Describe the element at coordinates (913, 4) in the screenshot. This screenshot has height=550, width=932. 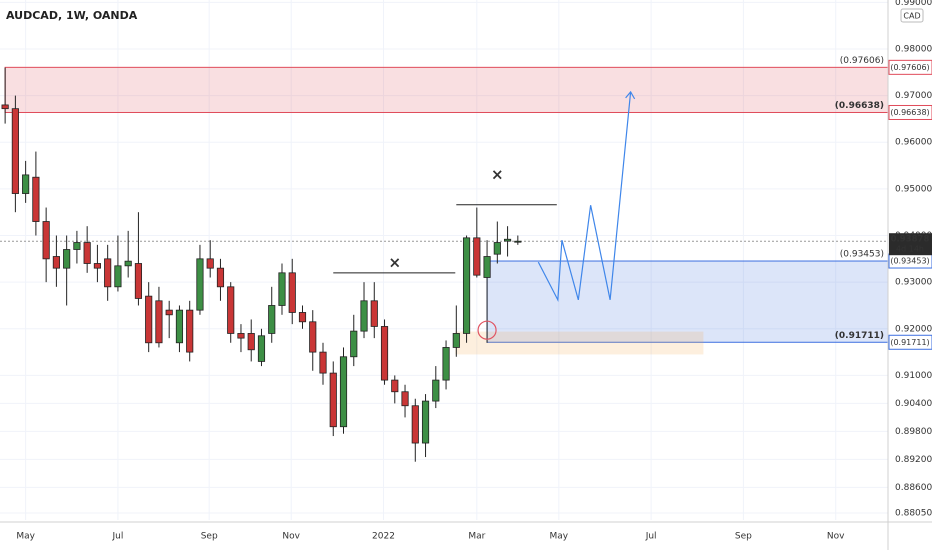
I see `y-tick-label: 0.99000` at that location.